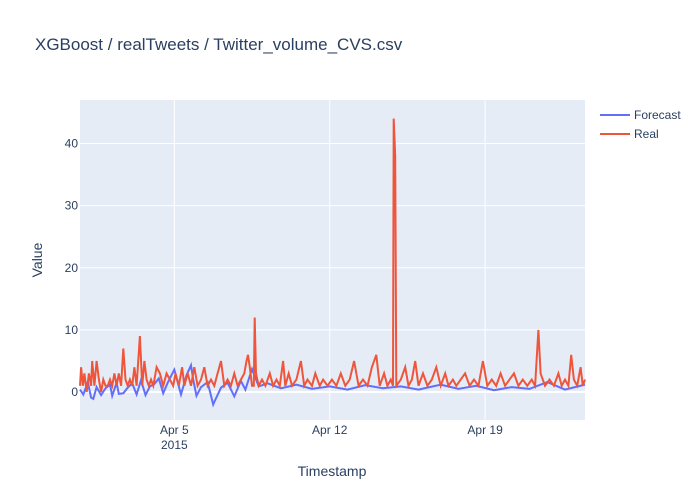 The image size is (700, 500). I want to click on y-tick-label: 0, so click(74, 392).